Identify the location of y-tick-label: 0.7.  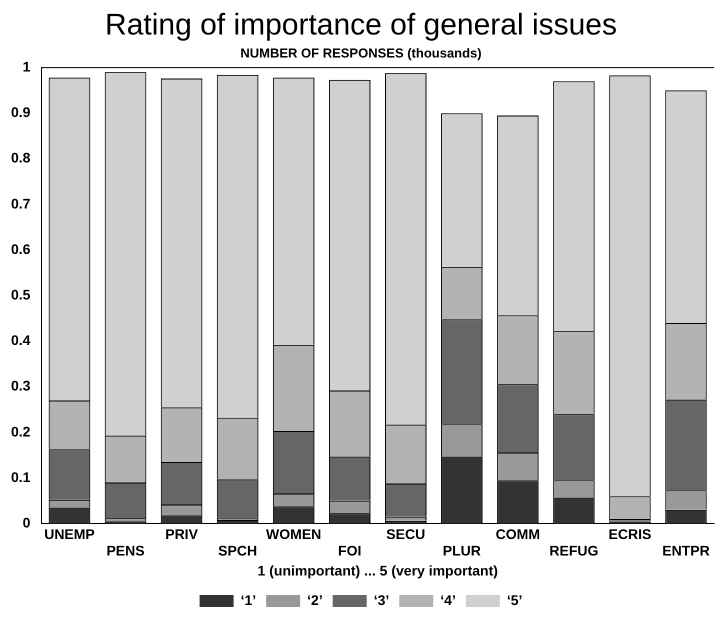
(20, 203).